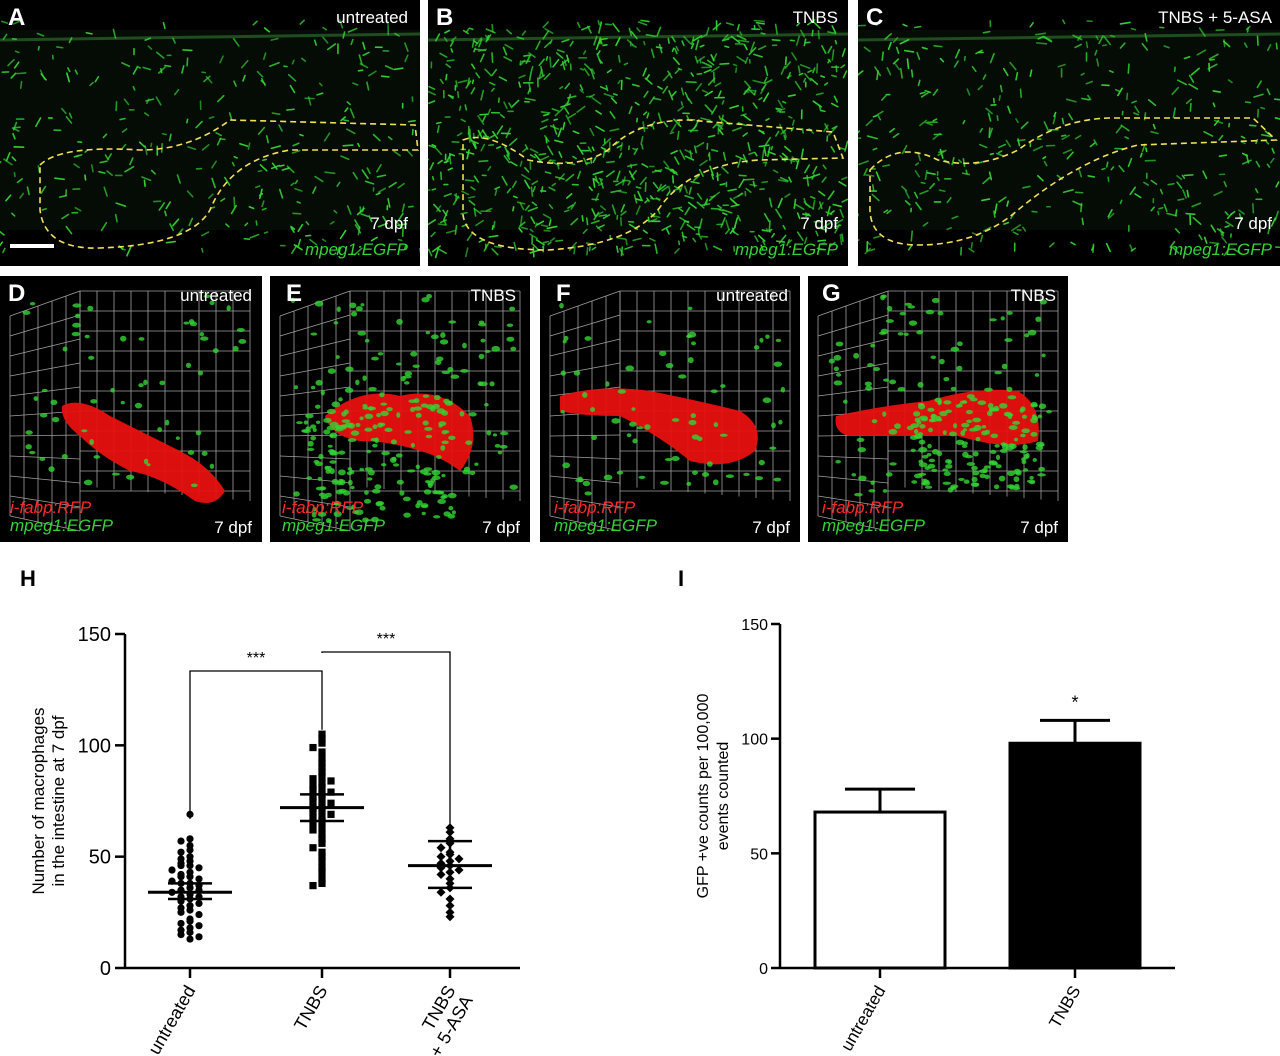 The width and height of the screenshot is (1280, 1056). I want to click on y-tick-label: 50, so click(759, 854).